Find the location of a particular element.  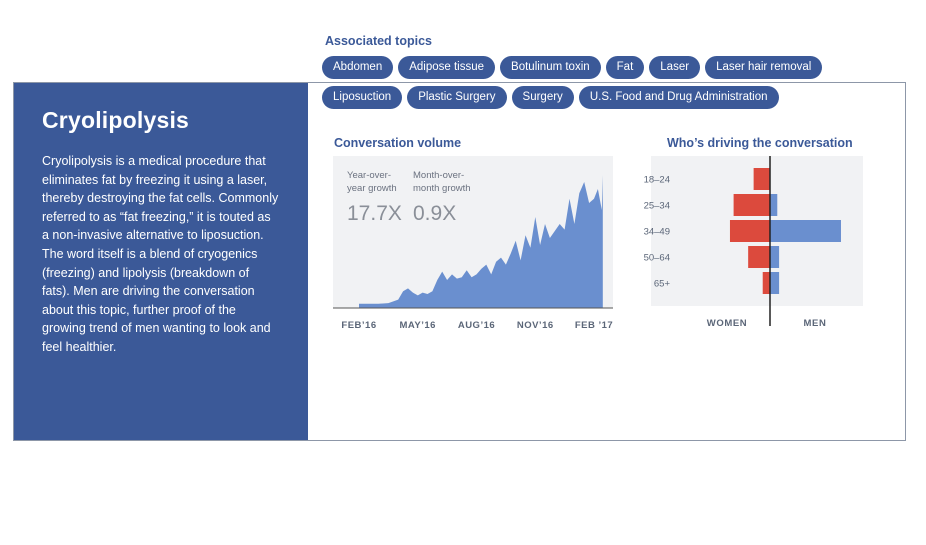

x-ticks: FEB’16 MAY’16 AUG’16 NOV’16 FEB ’17 is located at coordinates (477, 325).